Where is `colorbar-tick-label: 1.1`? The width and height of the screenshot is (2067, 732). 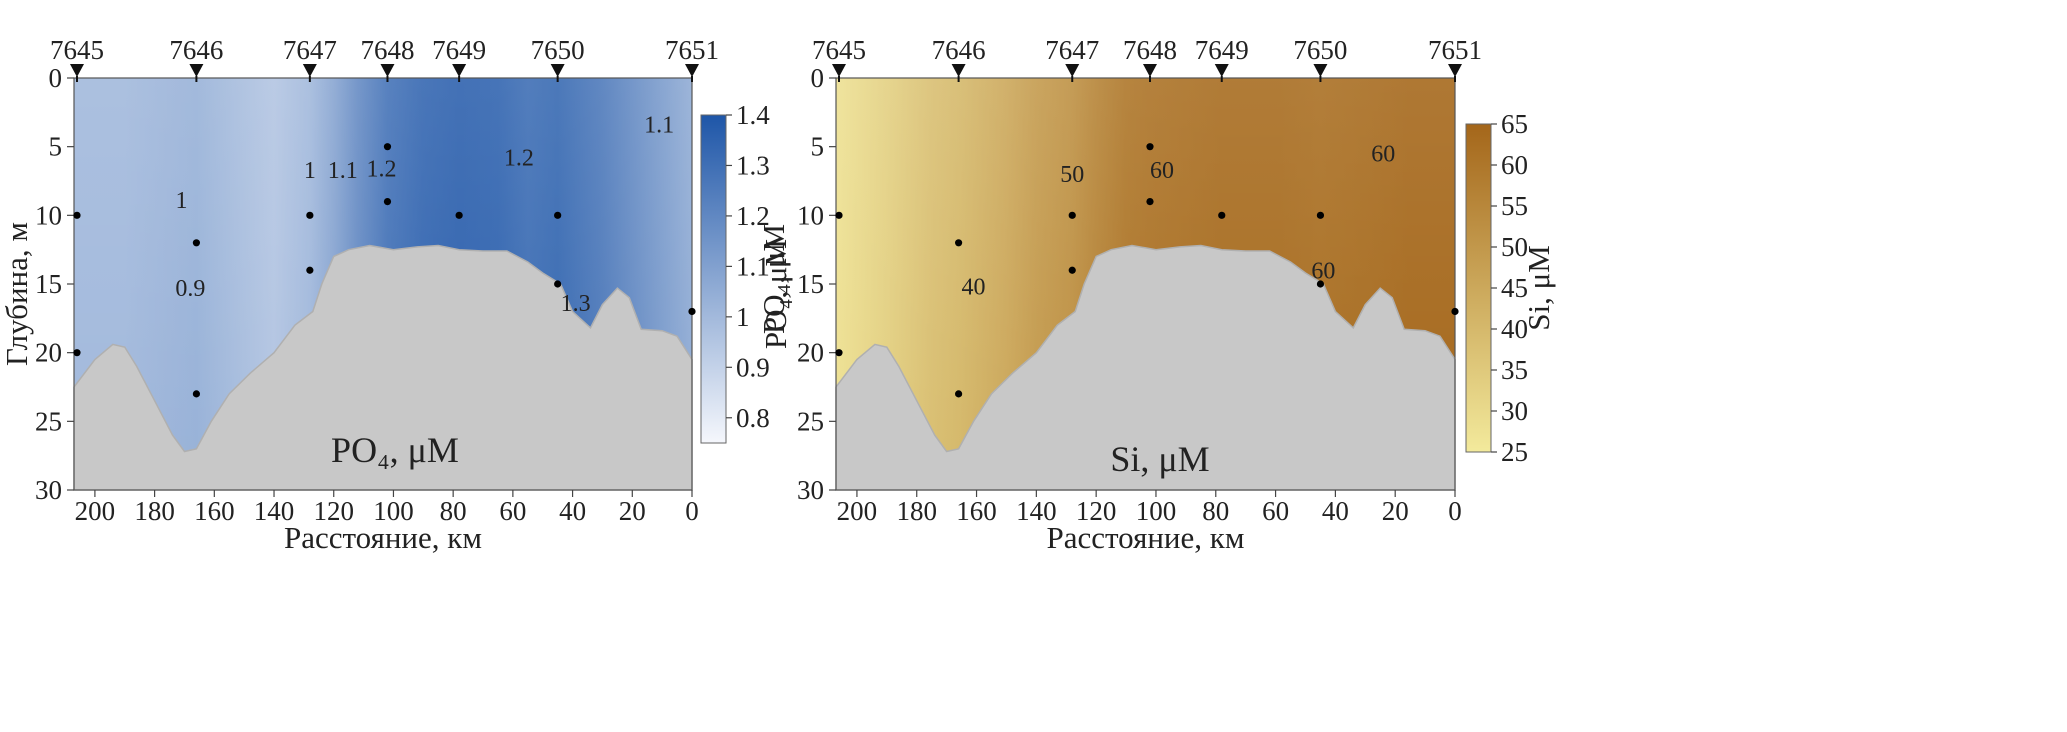
colorbar-tick-label: 1.1 is located at coordinates (753, 266).